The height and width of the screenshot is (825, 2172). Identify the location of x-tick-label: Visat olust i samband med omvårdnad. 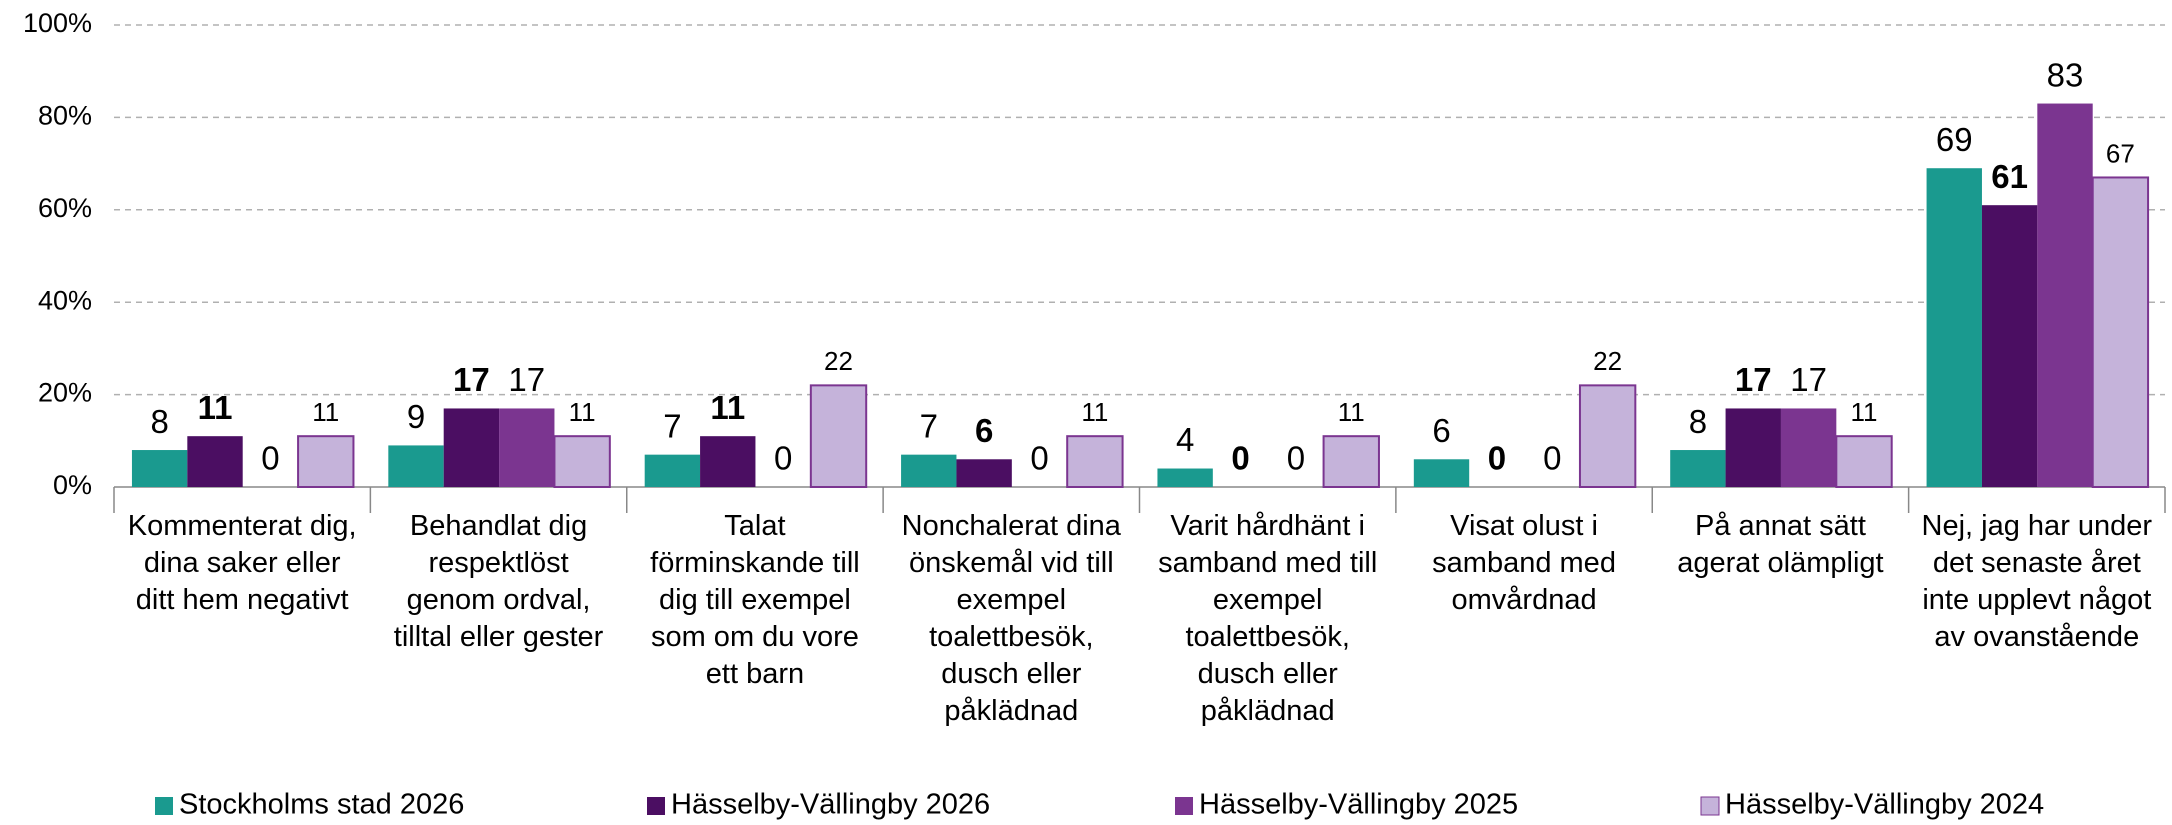
(1524, 563).